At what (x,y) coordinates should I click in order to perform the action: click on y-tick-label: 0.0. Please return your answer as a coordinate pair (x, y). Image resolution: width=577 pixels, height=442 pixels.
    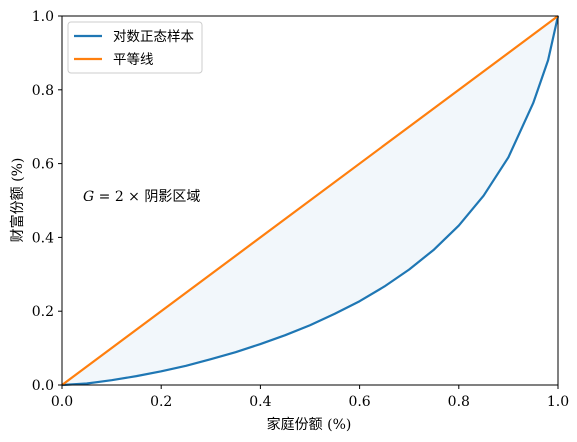
    Looking at the image, I should click on (43, 386).